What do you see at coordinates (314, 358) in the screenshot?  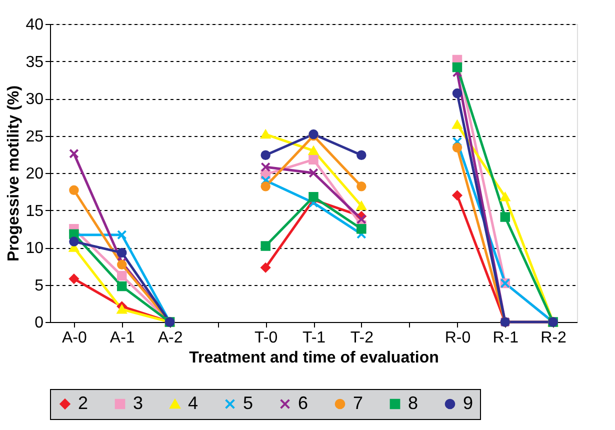 I see `x-axis-title: Treatment and time of evaluation` at bounding box center [314, 358].